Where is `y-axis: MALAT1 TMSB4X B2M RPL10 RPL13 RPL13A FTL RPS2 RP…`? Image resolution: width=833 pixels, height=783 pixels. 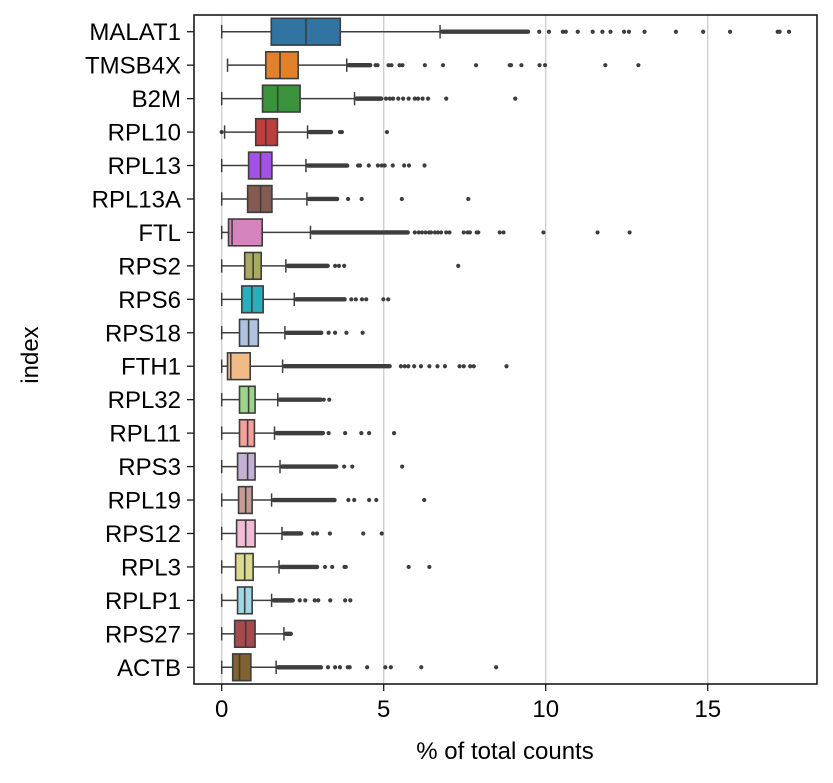 y-axis: MALAT1 TMSB4X B2M RPL10 RPL13 RPL13A FTL RPS2 RP… is located at coordinates (139, 350).